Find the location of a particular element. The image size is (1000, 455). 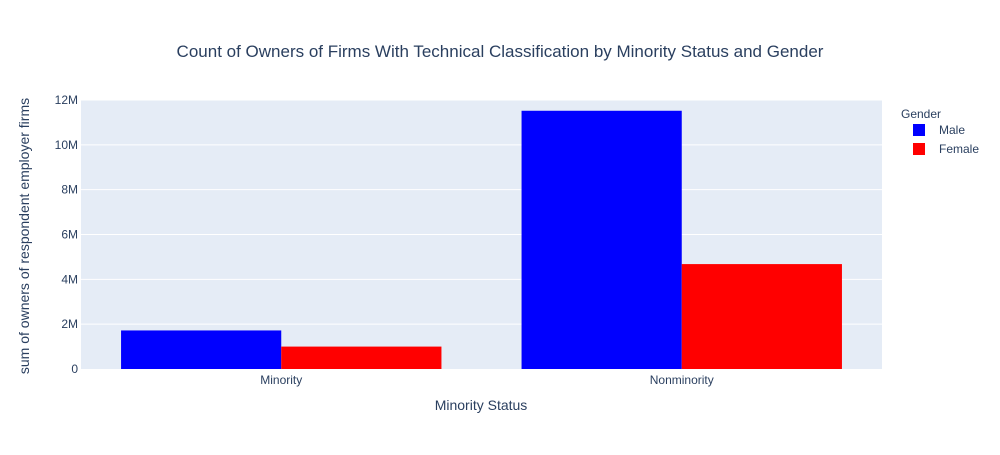

y-tick-label: 10M is located at coordinates (66, 145).